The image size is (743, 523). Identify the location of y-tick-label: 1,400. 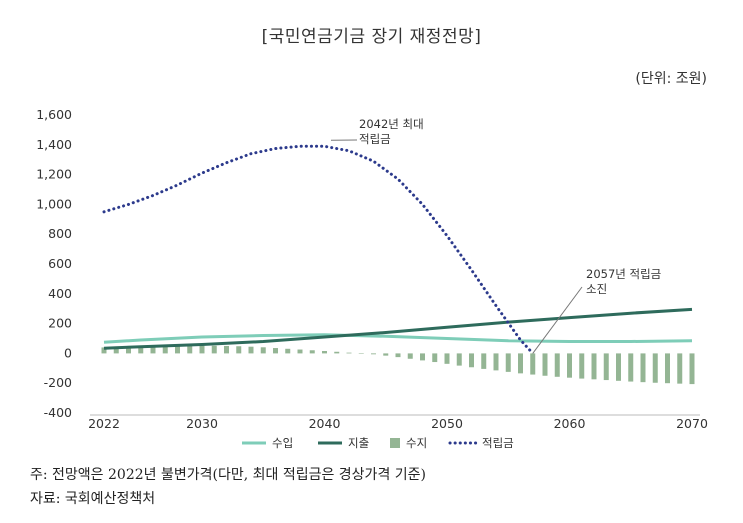
(54, 144).